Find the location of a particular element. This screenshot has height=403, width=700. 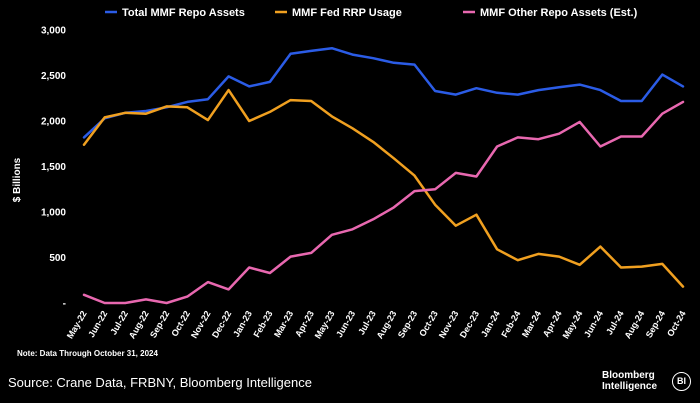

x-tick-label: Aug-24 is located at coordinates (635, 324).